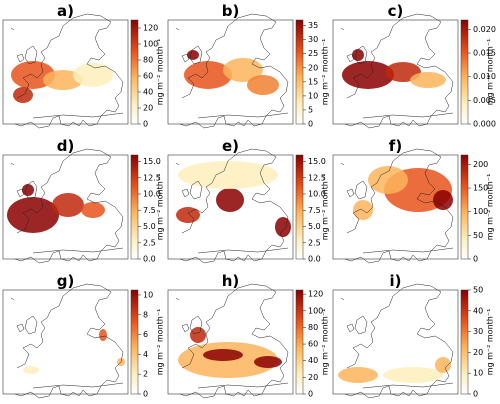 The image size is (500, 404). Describe the element at coordinates (145, 314) in the screenshot. I see `colorbar-tick-label: 8` at that location.